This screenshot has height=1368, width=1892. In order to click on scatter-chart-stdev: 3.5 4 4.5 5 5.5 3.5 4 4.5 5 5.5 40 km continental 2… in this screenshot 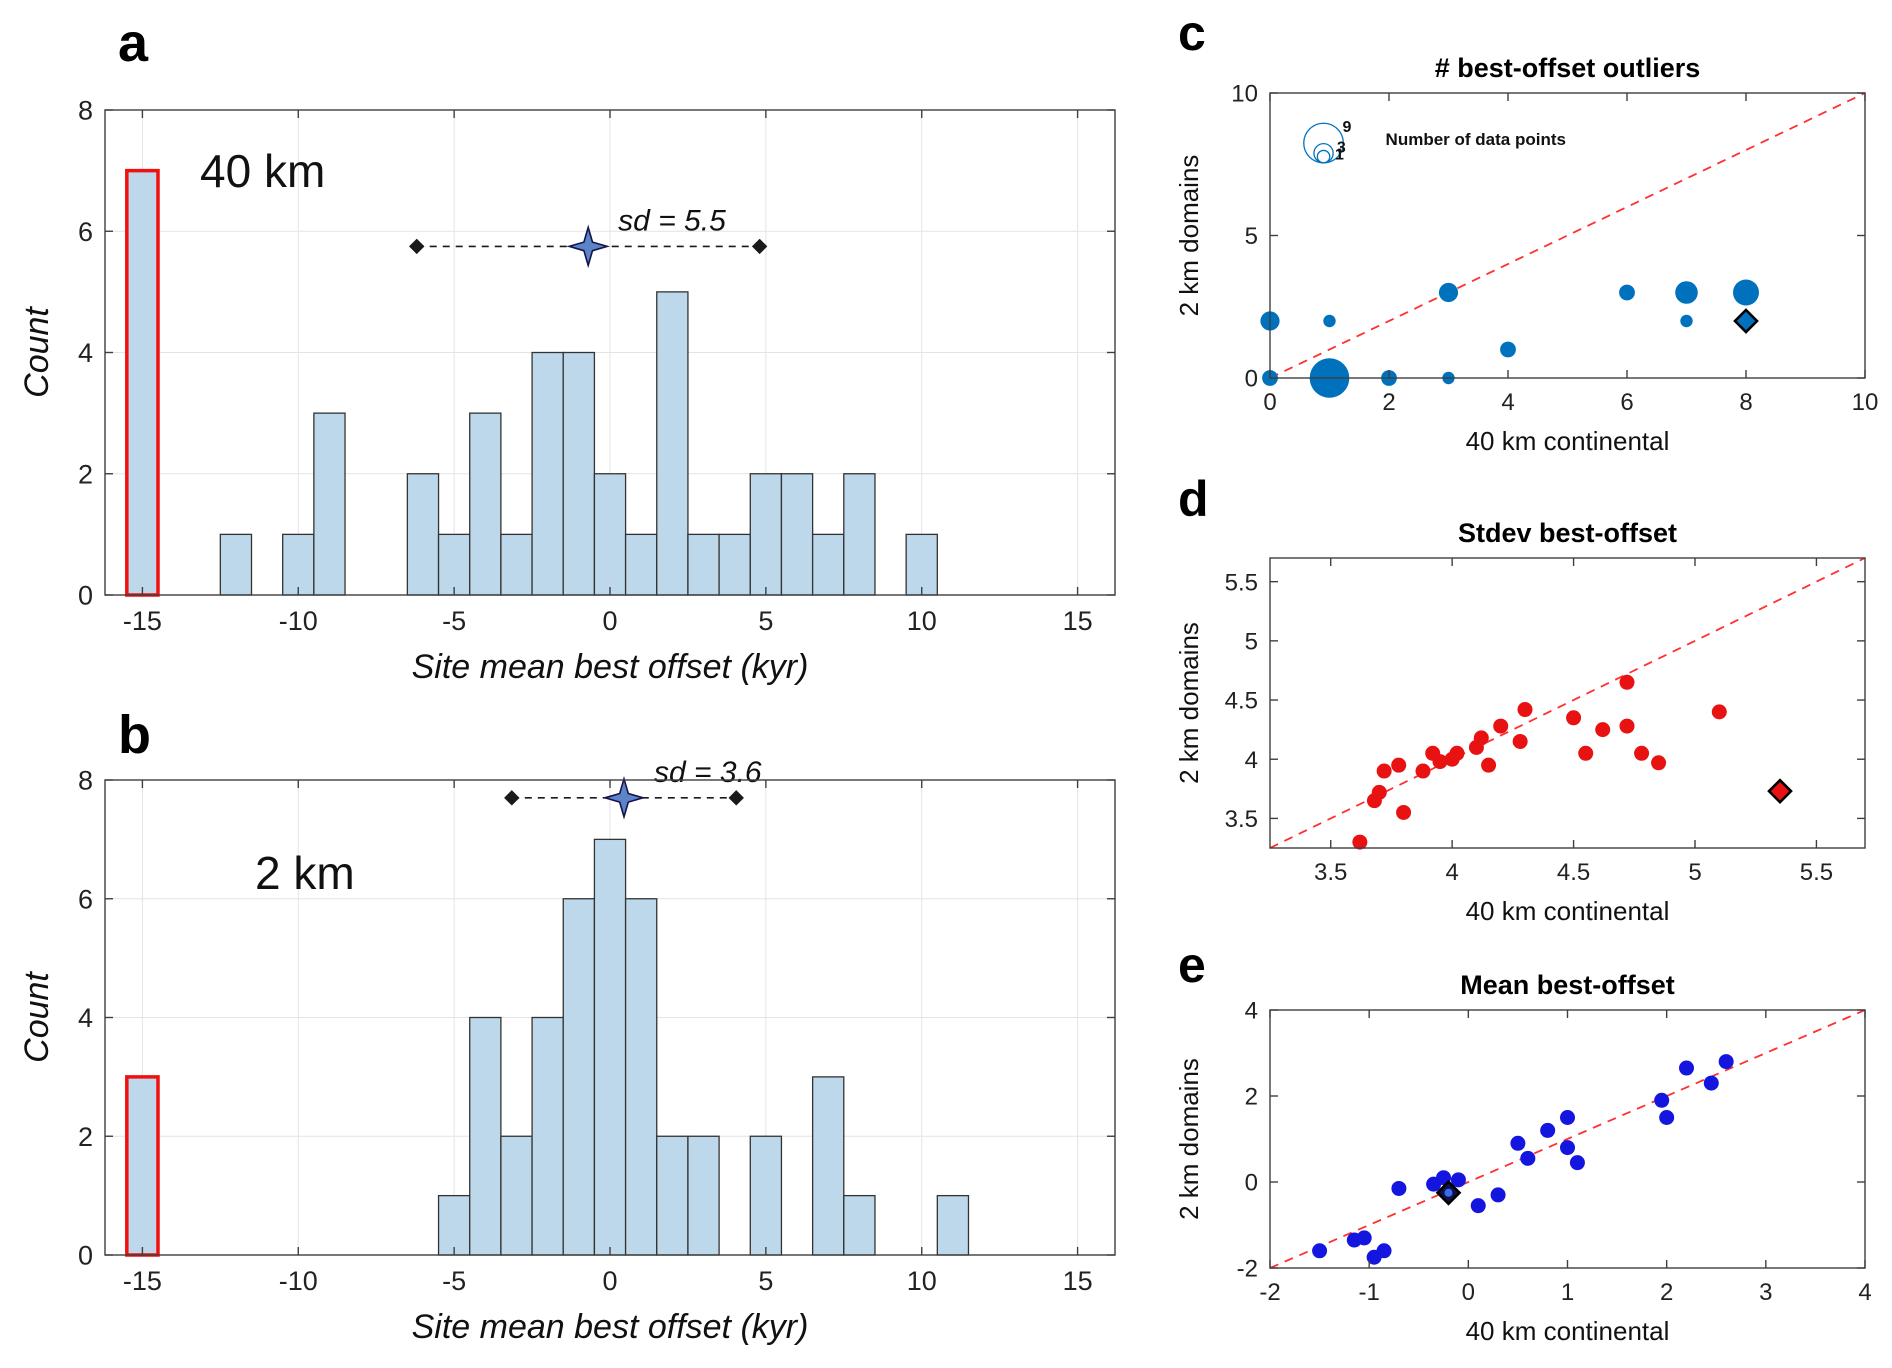, I will do `click(1526, 710)`.